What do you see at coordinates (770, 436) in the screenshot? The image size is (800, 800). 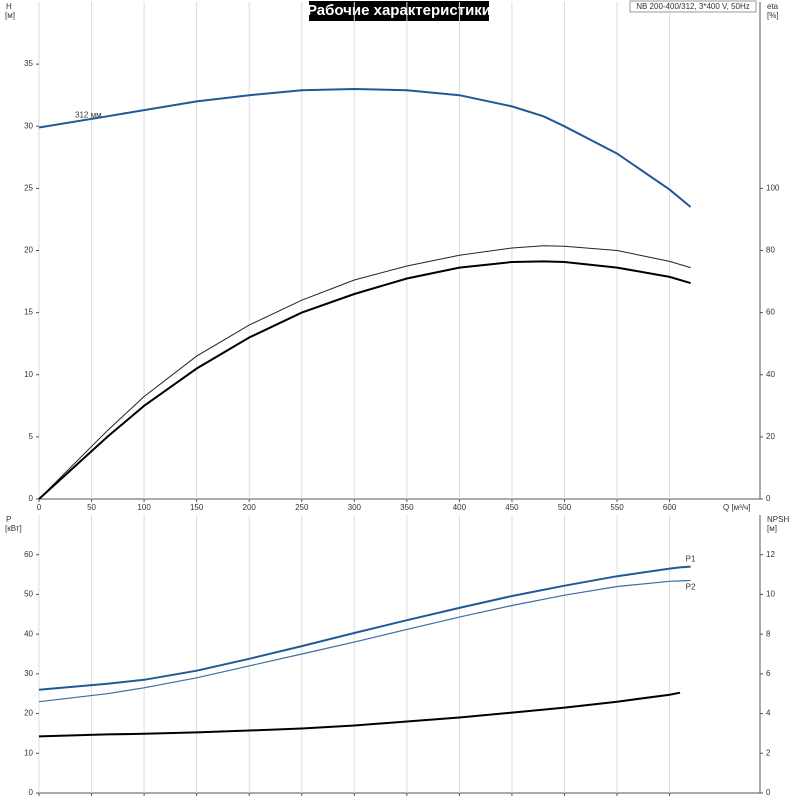 I see `y2-tick-label: 20` at bounding box center [770, 436].